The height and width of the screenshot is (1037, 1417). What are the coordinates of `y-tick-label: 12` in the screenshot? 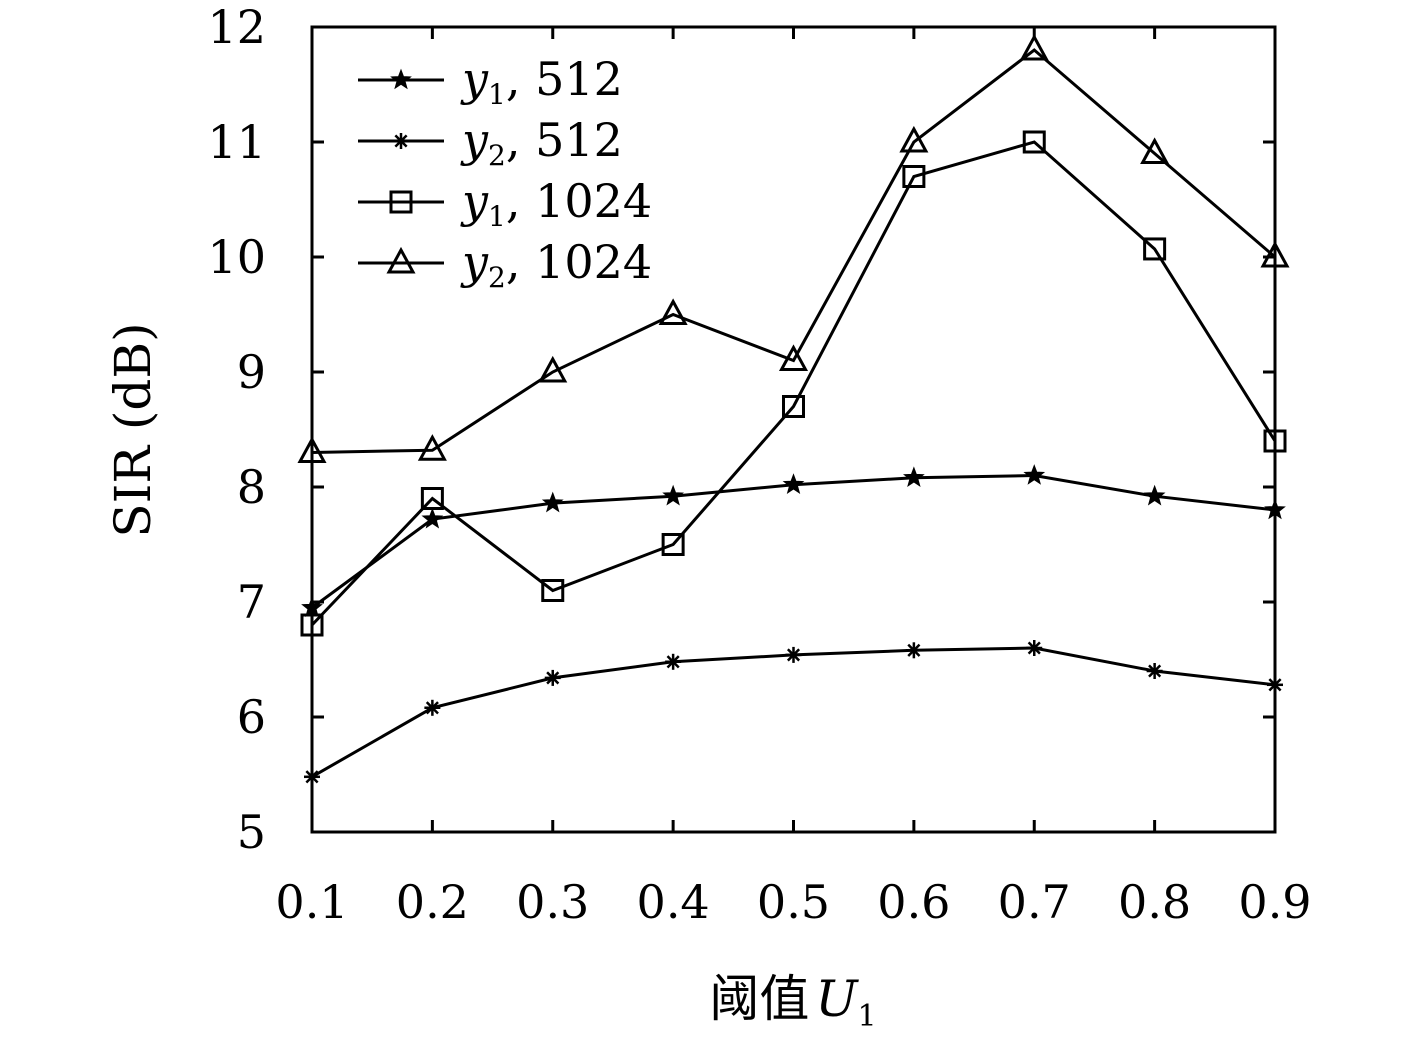 It's located at (236, 27).